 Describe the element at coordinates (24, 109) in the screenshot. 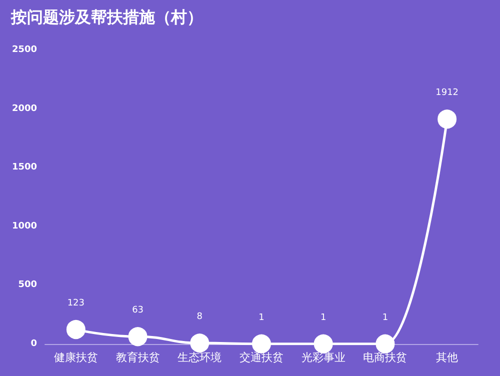

I see `y-tick-label: 2000` at that location.